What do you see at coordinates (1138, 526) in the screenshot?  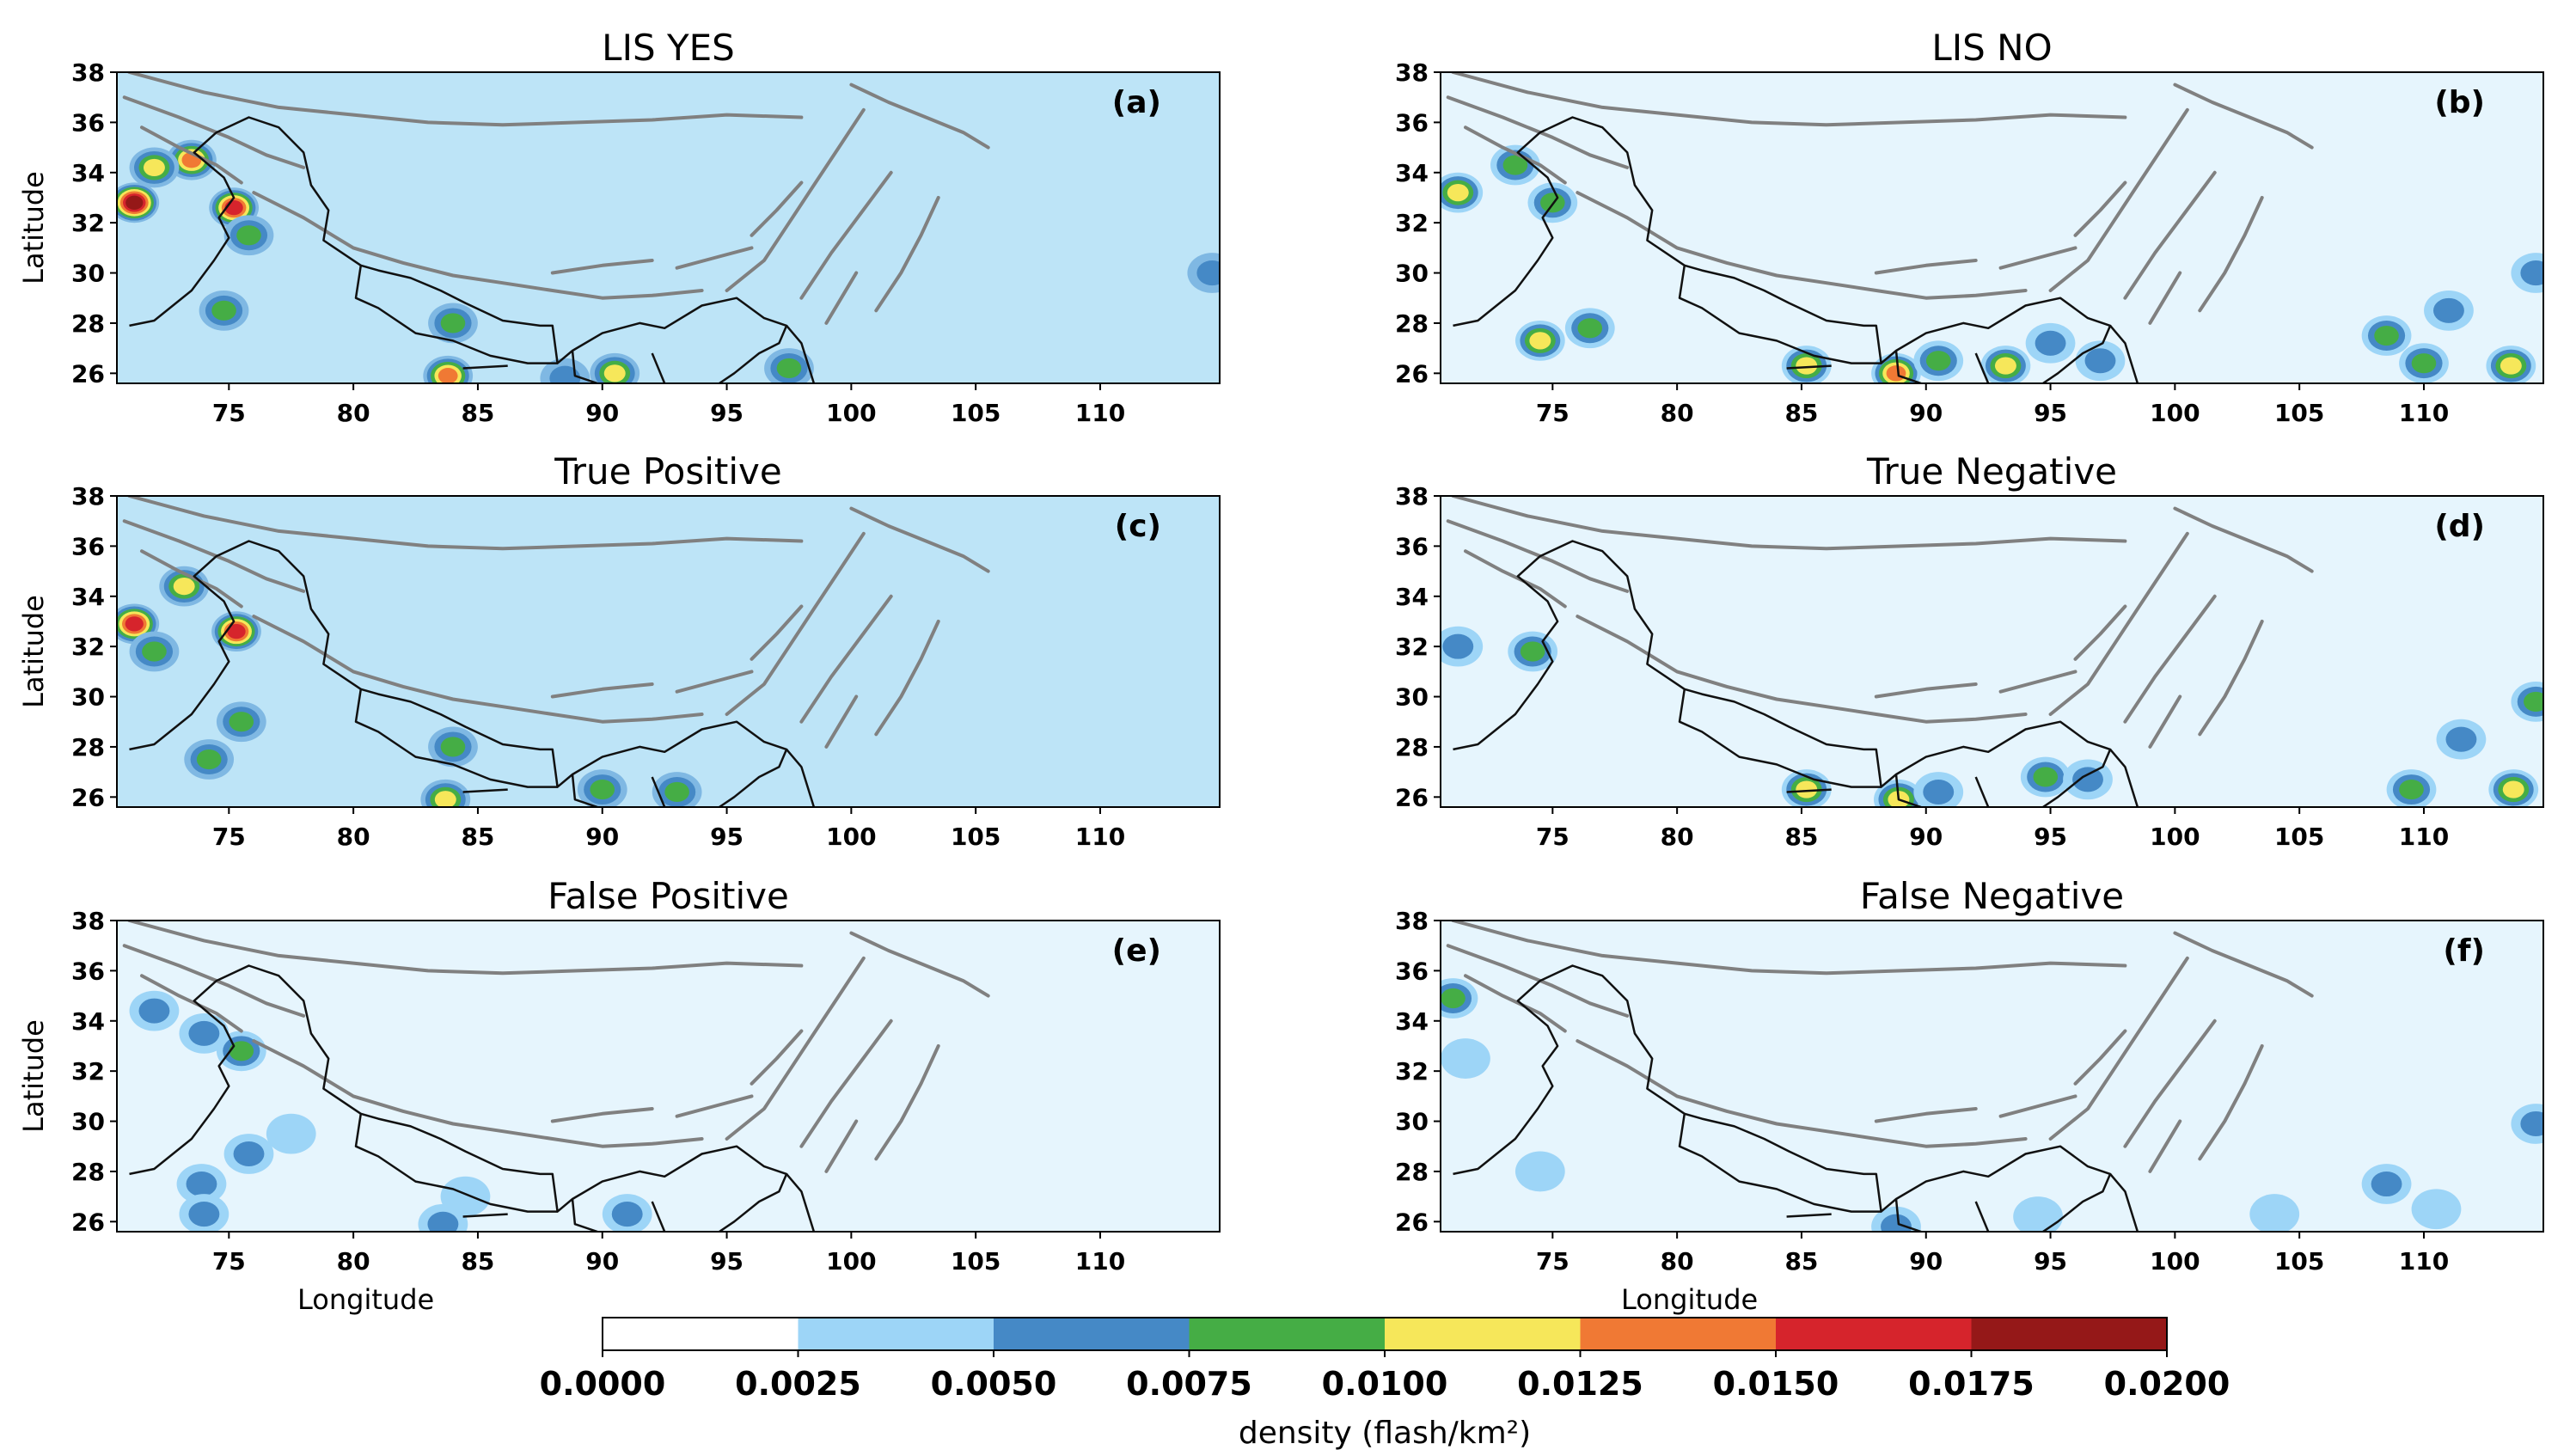 I see `panel-letter: (c)` at bounding box center [1138, 526].